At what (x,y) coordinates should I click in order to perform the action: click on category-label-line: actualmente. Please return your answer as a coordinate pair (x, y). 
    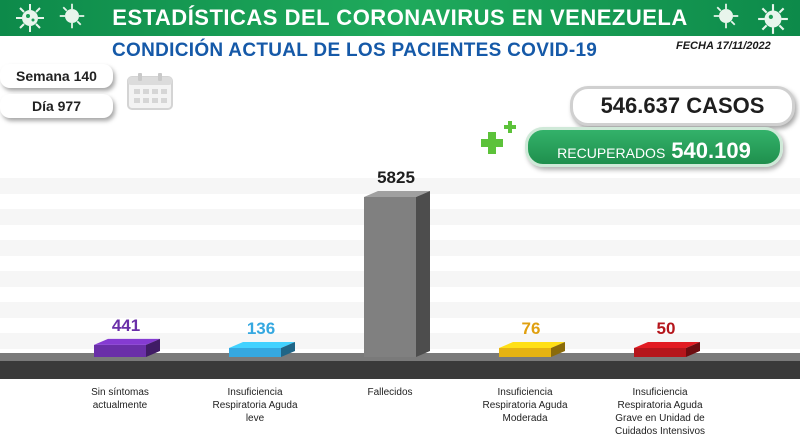
    Looking at the image, I should click on (120, 405).